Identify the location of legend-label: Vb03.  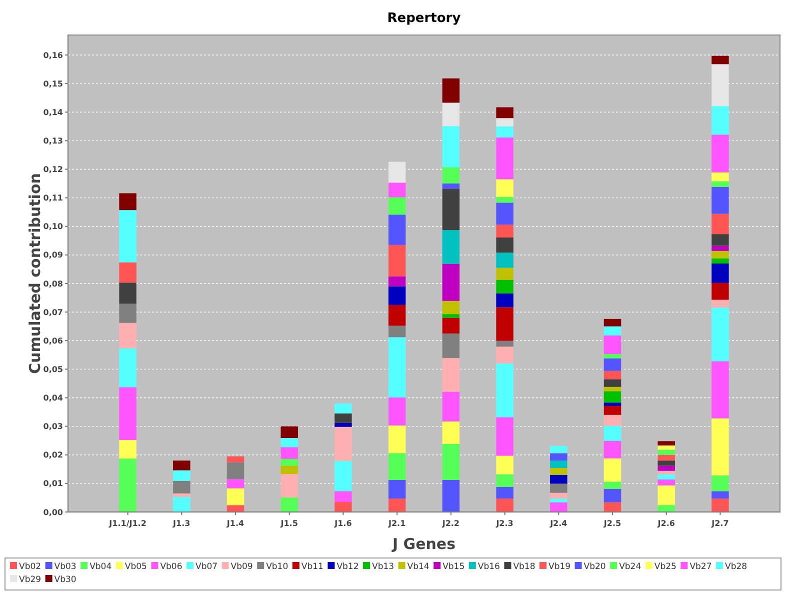
(65, 567).